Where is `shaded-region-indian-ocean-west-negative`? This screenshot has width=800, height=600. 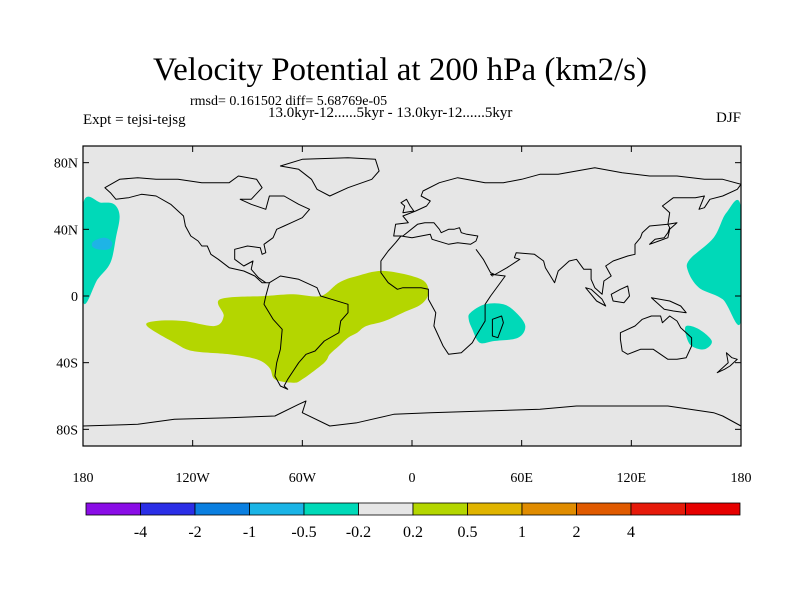
shaded-region-indian-ocean-west-negative is located at coordinates (497, 323).